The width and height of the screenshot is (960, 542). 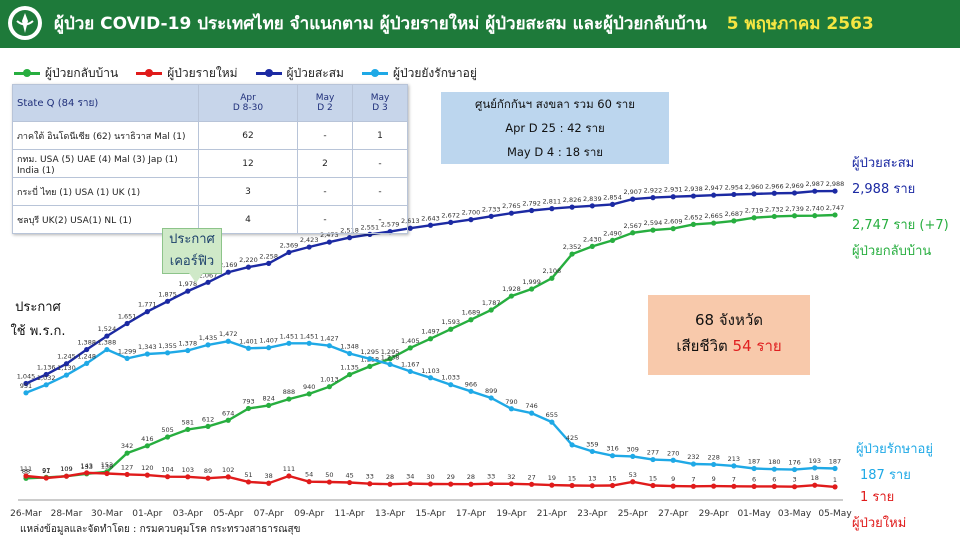 What do you see at coordinates (552, 514) in the screenshot?
I see `x-tick-label: 21-Apr` at bounding box center [552, 514].